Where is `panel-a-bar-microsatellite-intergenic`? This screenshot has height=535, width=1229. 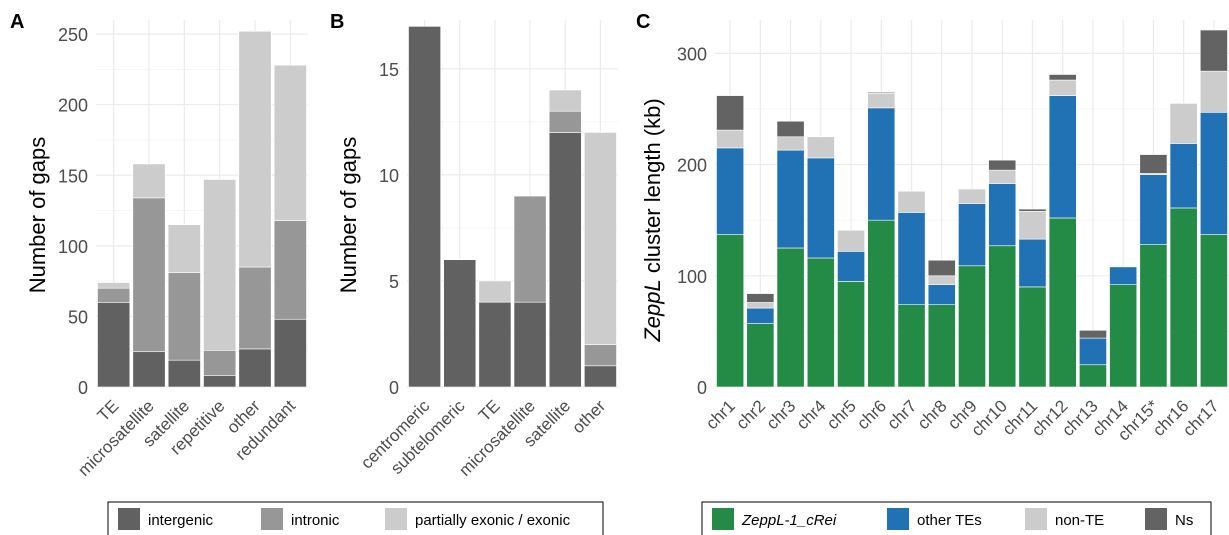
panel-a-bar-microsatellite-intergenic is located at coordinates (149, 369).